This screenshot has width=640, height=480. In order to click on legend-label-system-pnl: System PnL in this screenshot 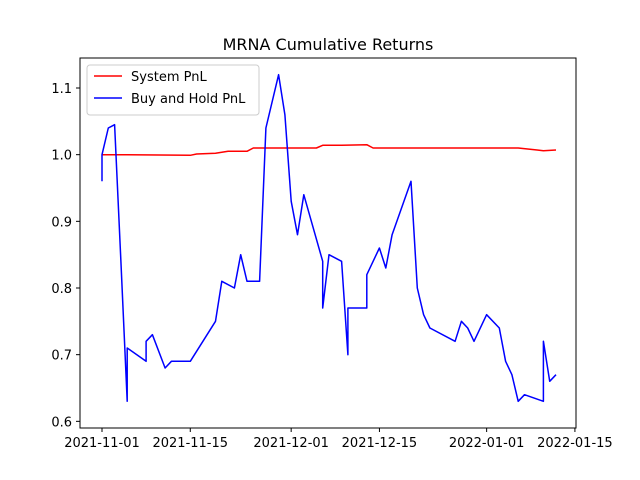, I will do `click(169, 77)`.